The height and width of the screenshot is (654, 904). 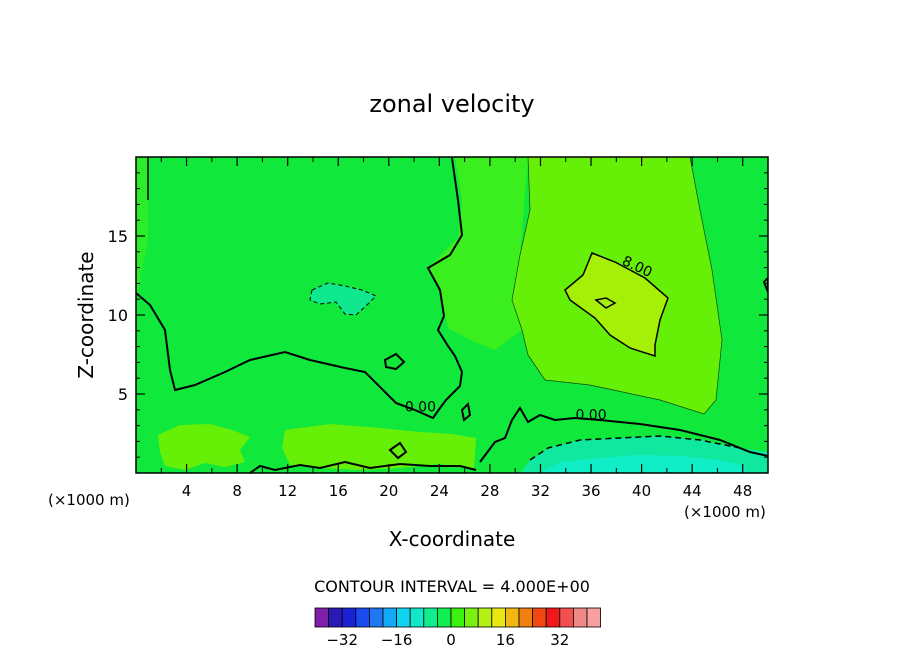 I want to click on y-tick-label: 15, so click(x=118, y=236).